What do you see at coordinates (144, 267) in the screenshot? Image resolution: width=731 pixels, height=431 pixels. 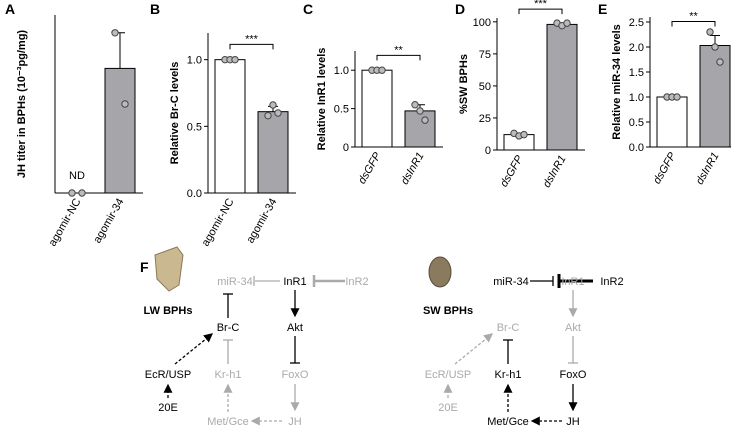 I see `panel-letter: F` at bounding box center [144, 267].